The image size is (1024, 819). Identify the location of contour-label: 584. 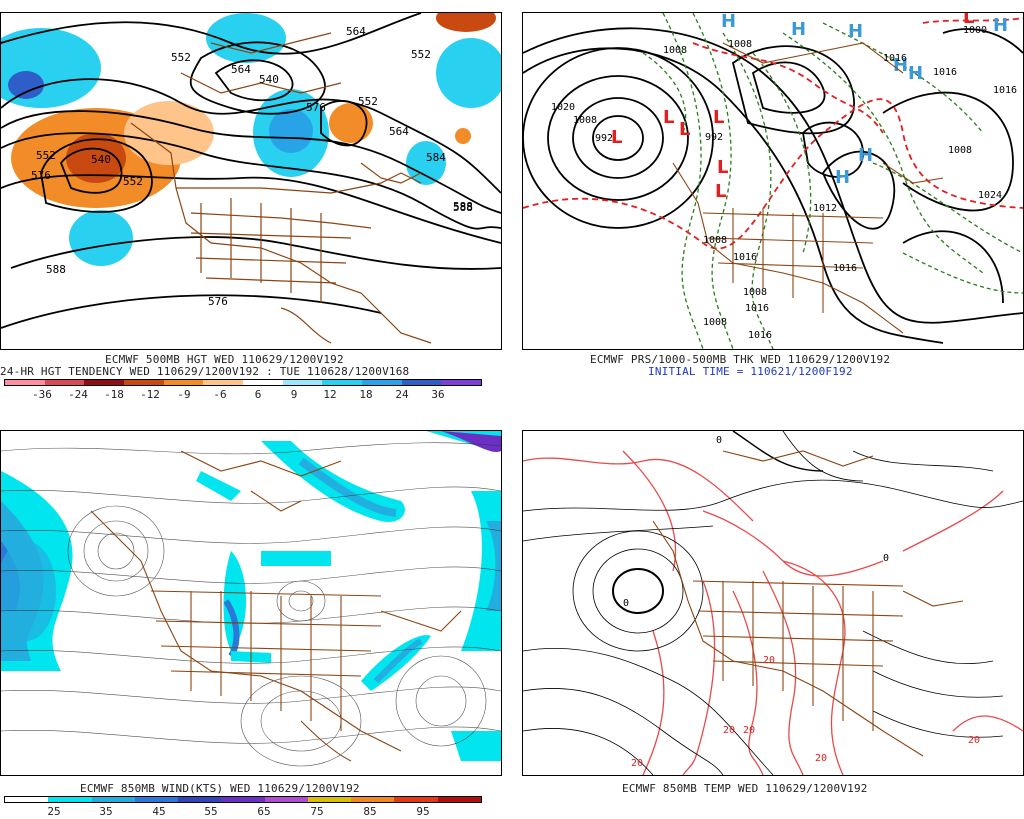
(436, 157).